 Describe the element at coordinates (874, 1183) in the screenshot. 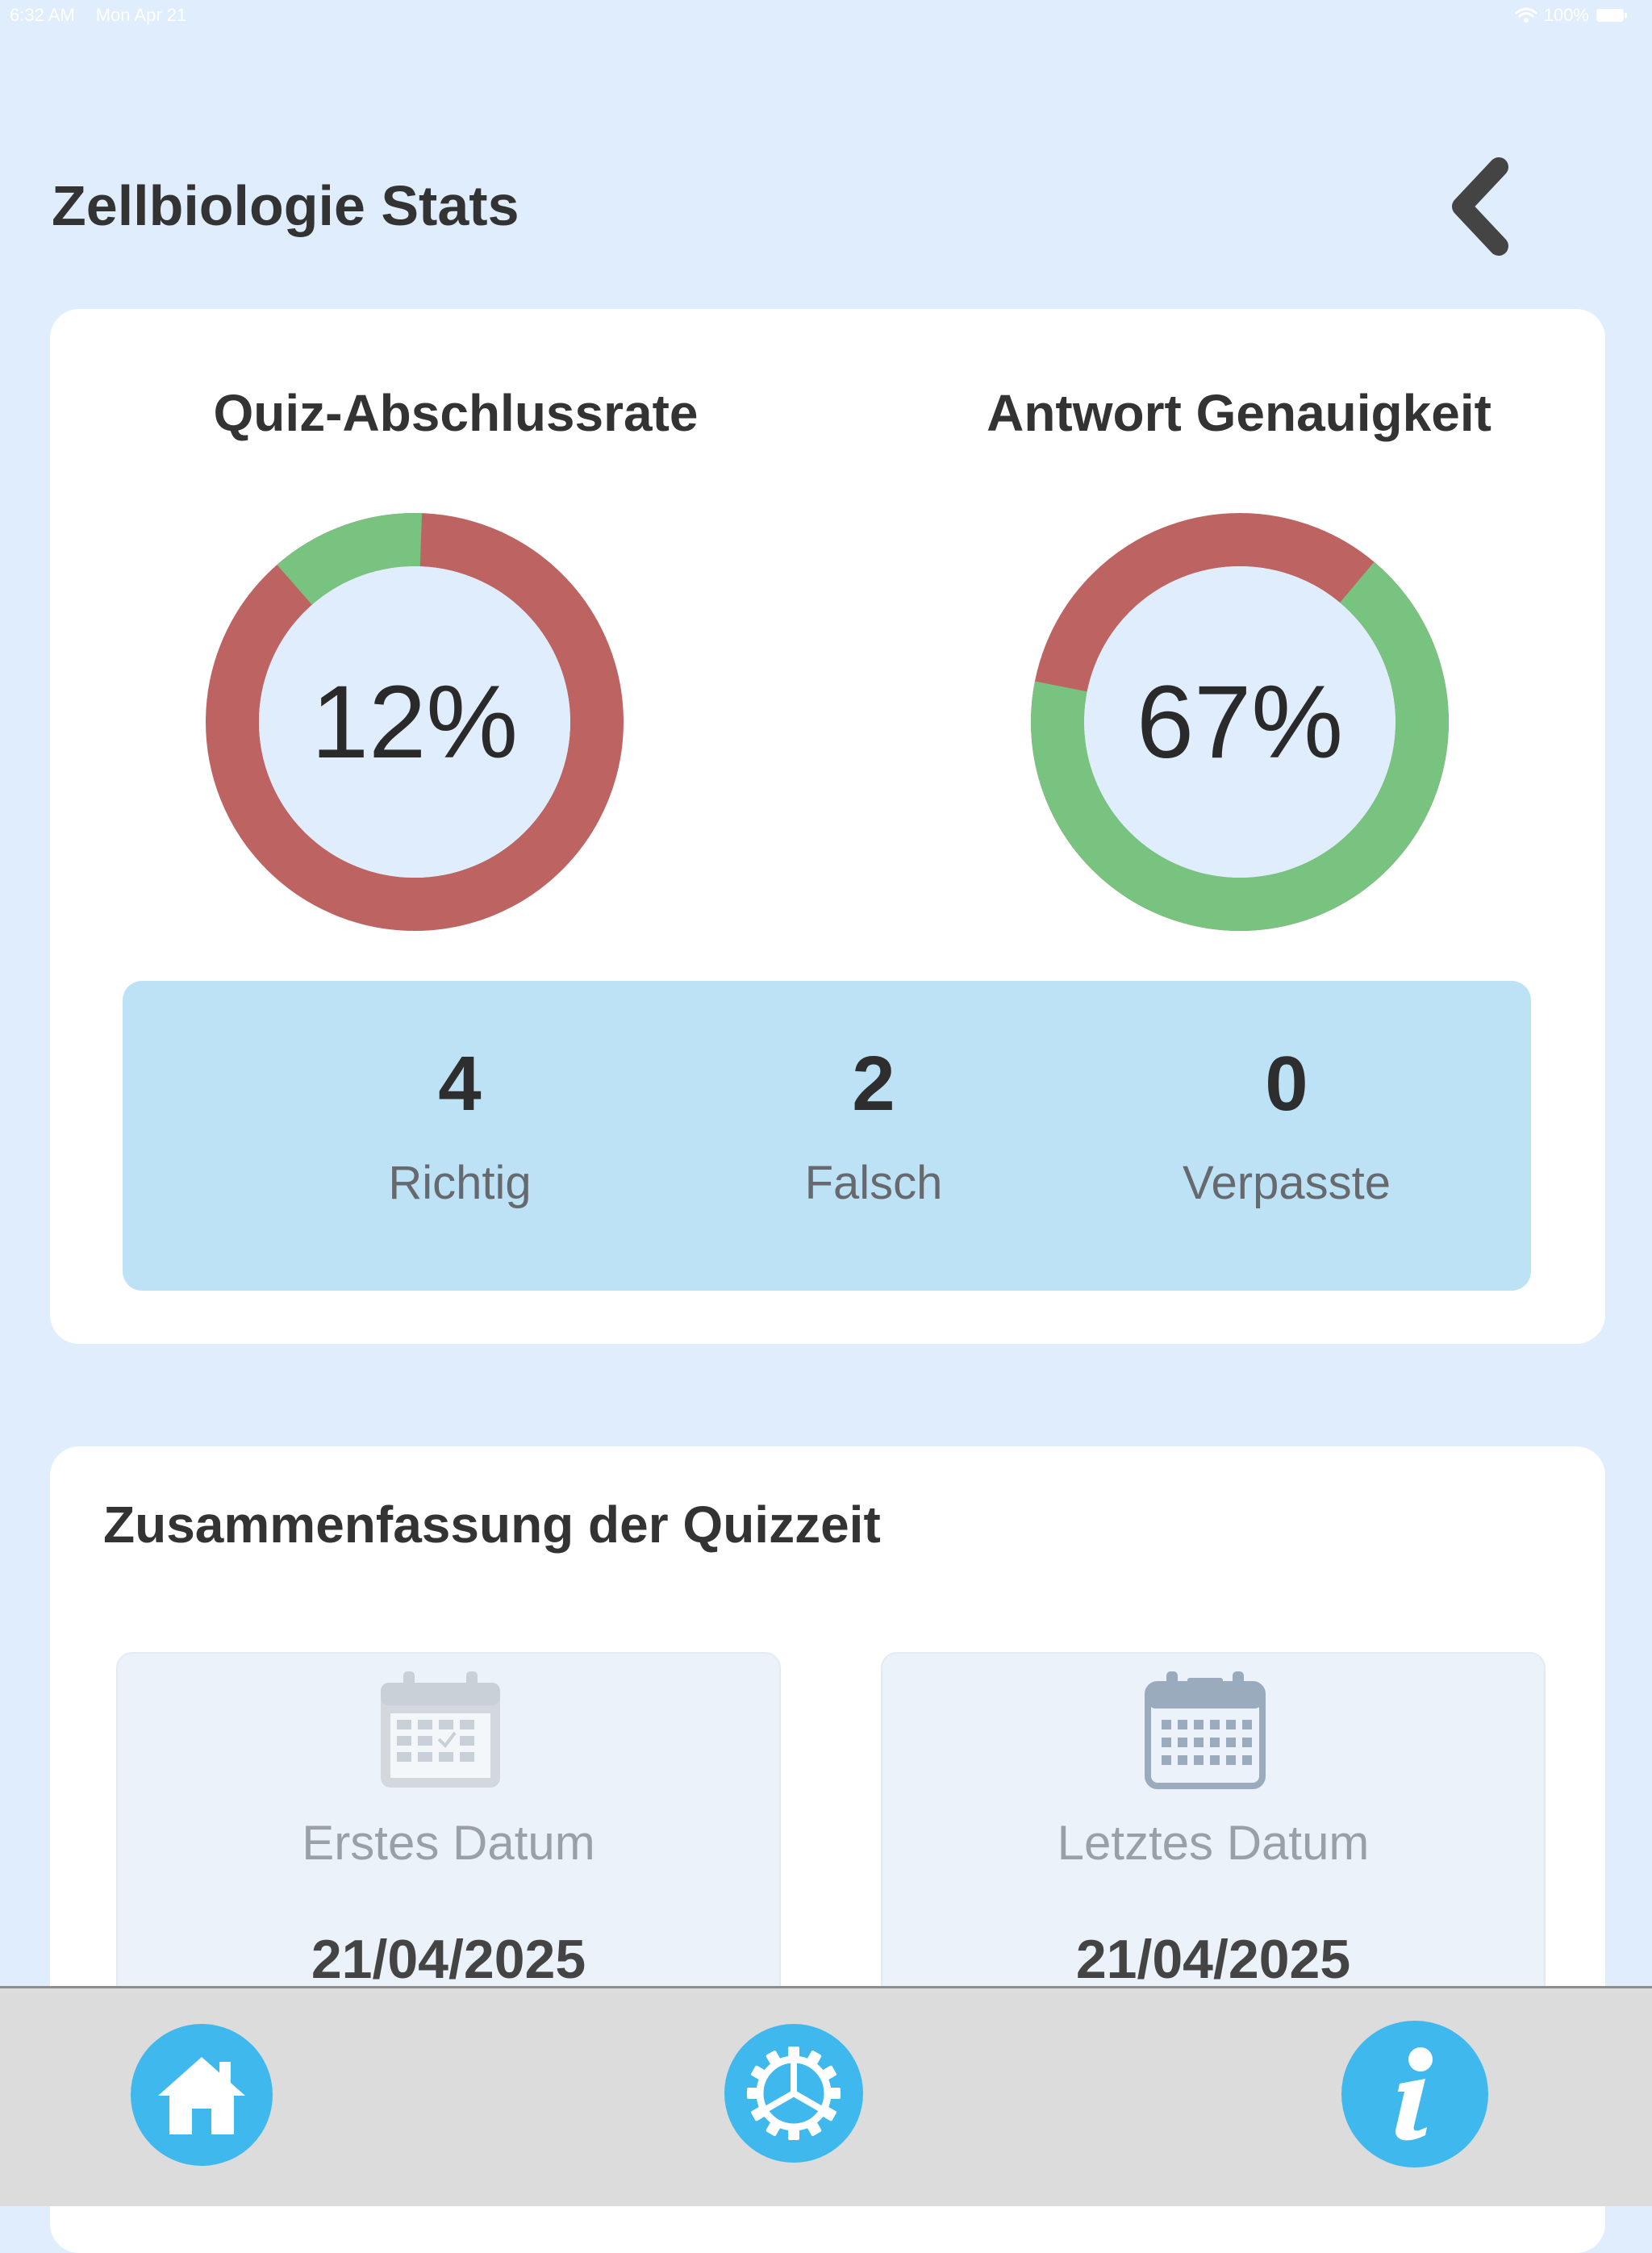

I see `wrong-count-label: Falsch` at that location.